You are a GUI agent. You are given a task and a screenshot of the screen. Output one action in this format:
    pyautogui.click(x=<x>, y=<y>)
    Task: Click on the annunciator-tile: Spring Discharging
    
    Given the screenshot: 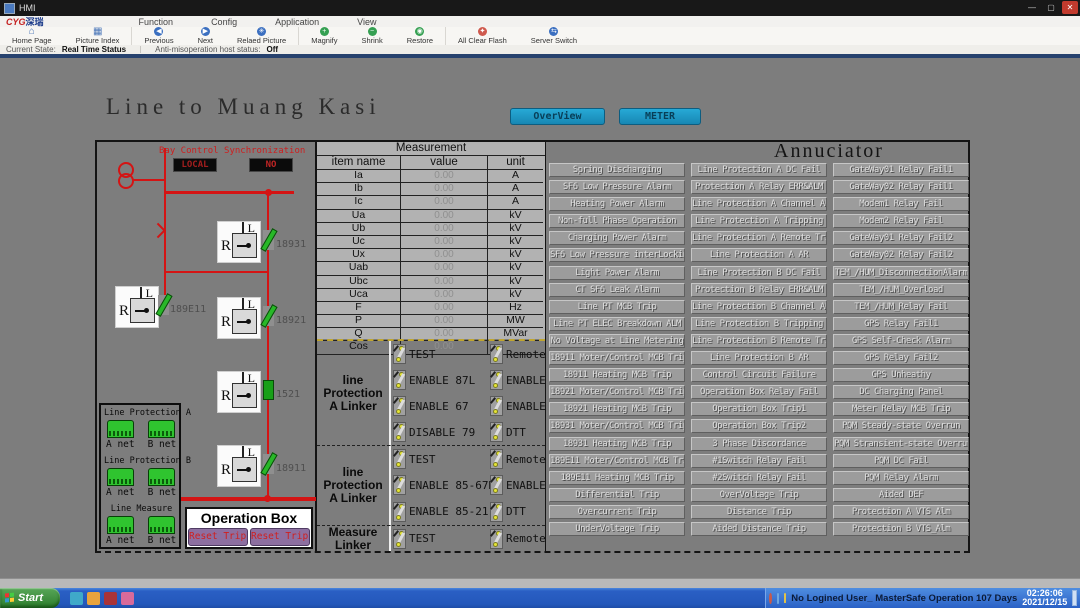 What is the action you would take?
    pyautogui.click(x=617, y=170)
    